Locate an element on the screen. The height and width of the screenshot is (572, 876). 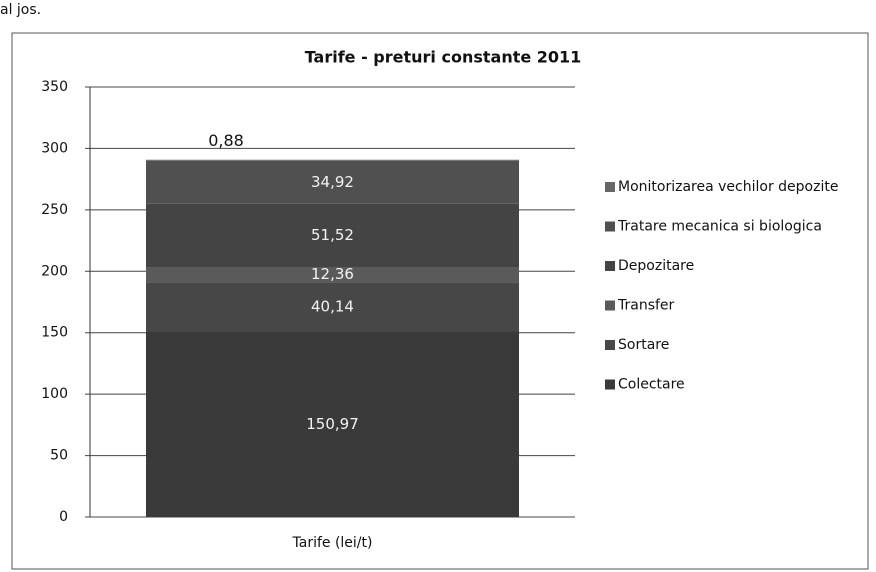
legend-label: Monitorizarea vechilor depozite is located at coordinates (728, 187).